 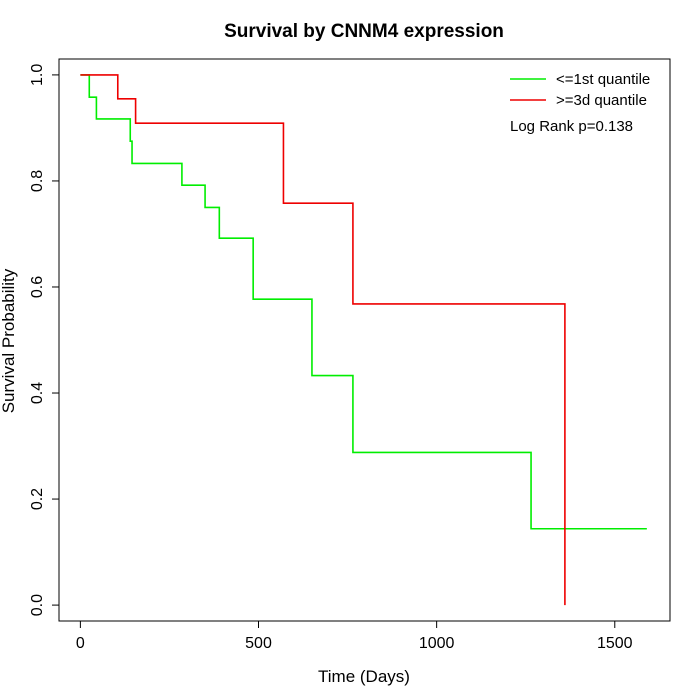 What do you see at coordinates (601, 100) in the screenshot?
I see `legend-label-high: >=3d quantile` at bounding box center [601, 100].